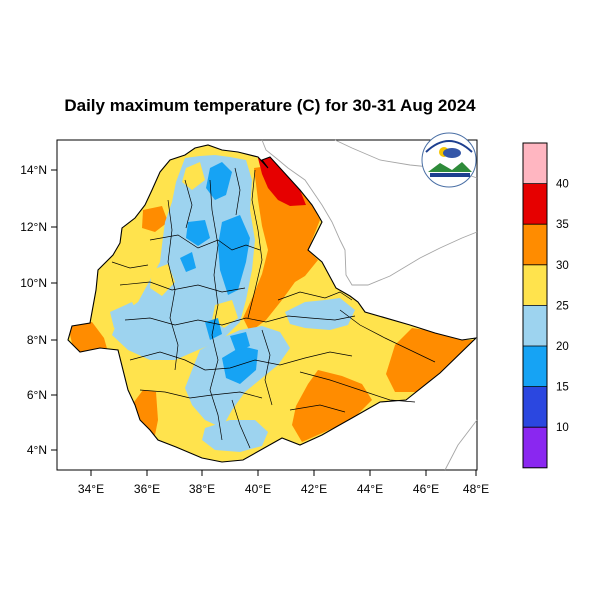  Describe the element at coordinates (33, 283) in the screenshot. I see `lat-tick-label: 10°N` at that location.